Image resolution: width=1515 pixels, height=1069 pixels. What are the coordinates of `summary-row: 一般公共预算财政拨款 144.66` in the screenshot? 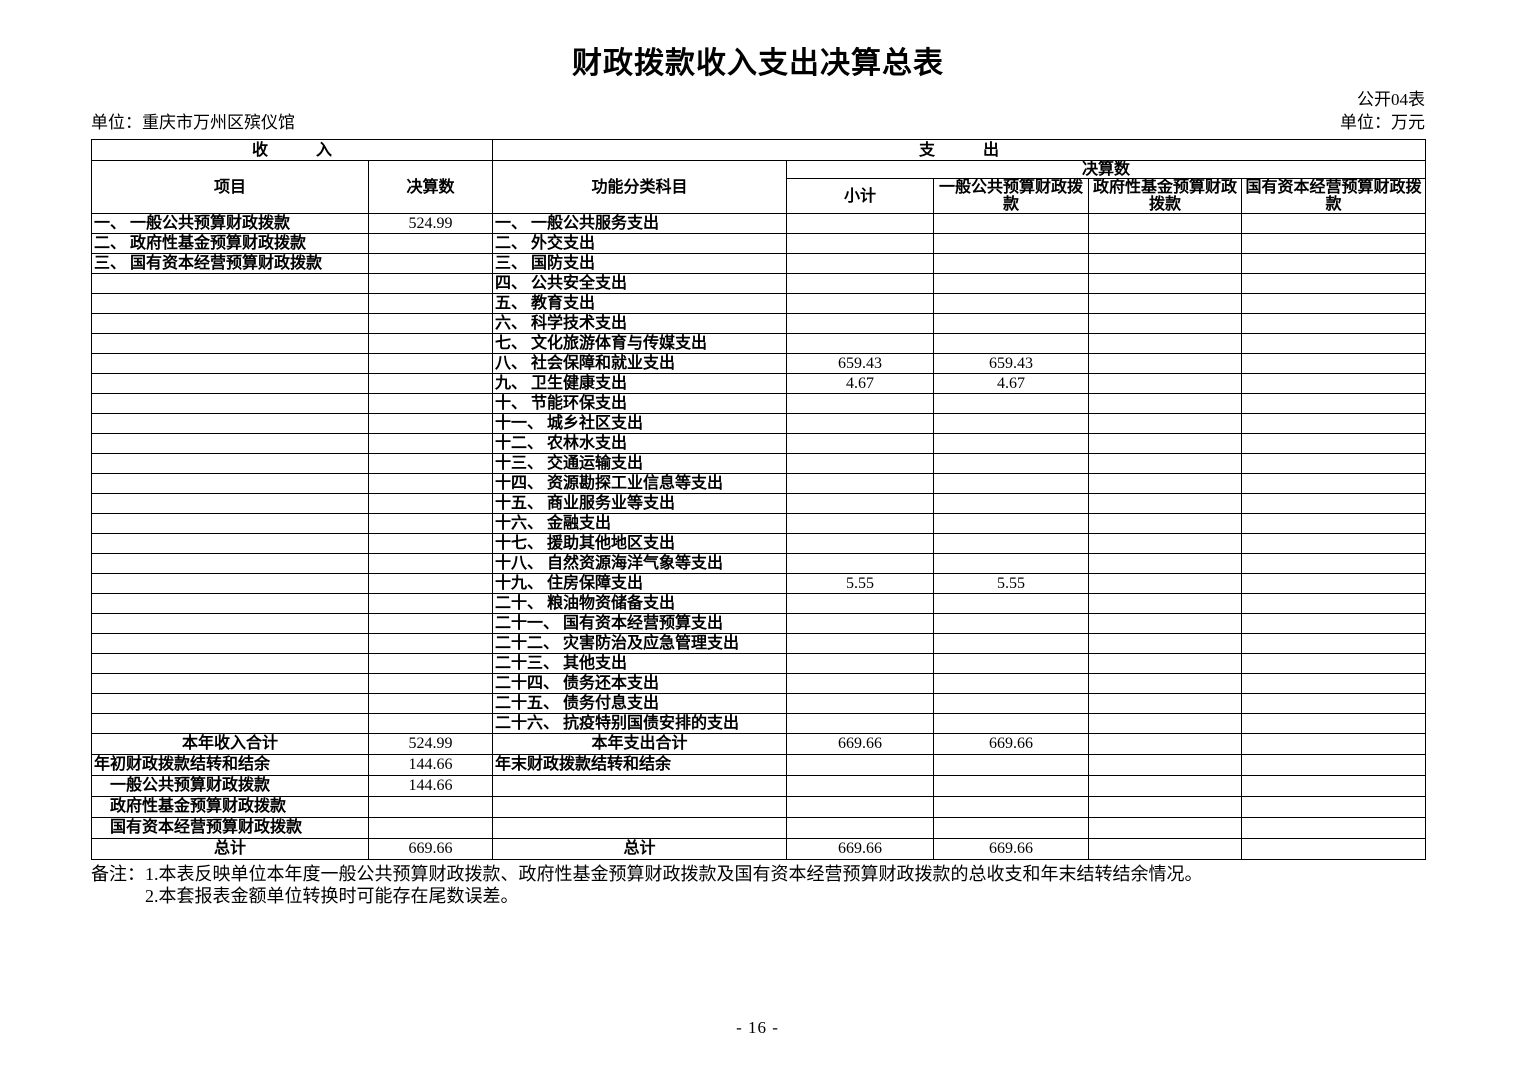 It's located at (759, 786).